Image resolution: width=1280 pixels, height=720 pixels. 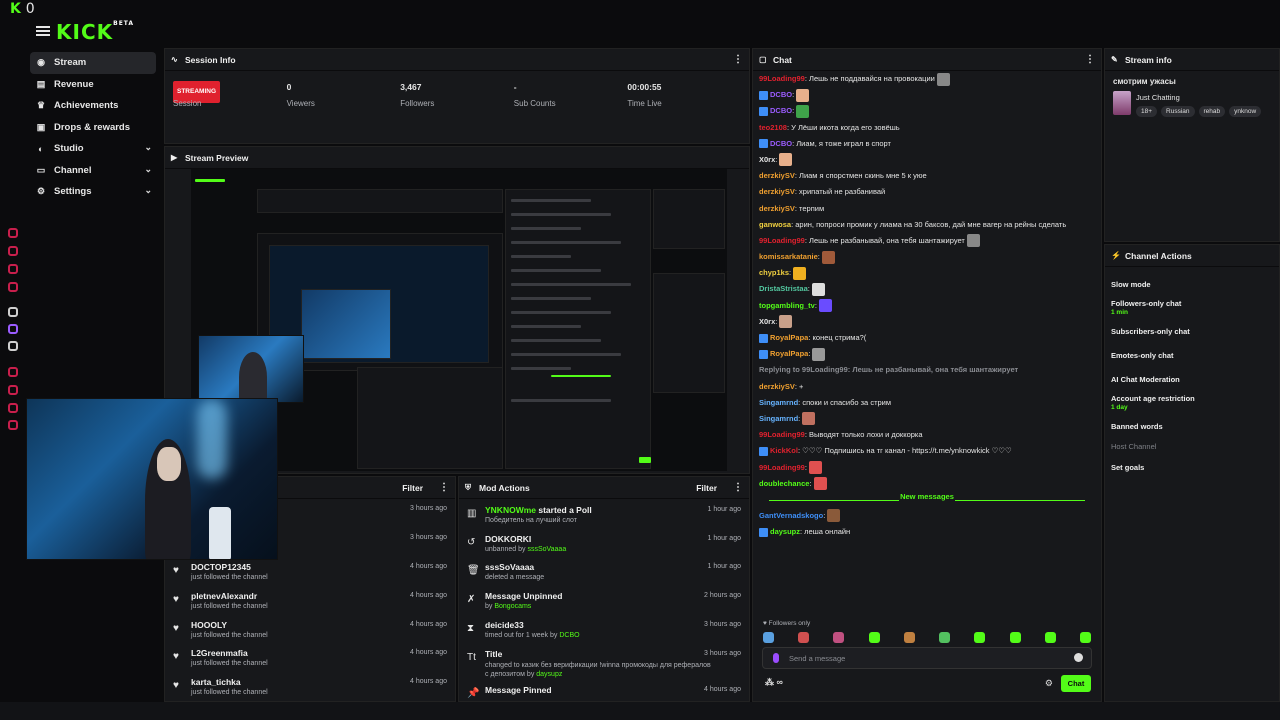 I want to click on chat-username: KickKol, so click(x=784, y=451).